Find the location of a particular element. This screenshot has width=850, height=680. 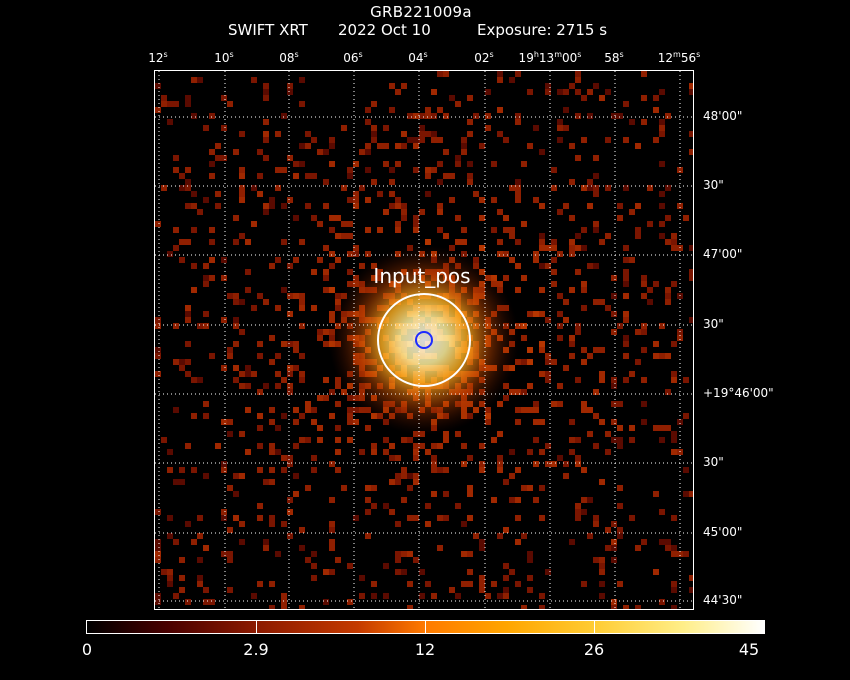

image-title: GRB221009a is located at coordinates (421, 12).